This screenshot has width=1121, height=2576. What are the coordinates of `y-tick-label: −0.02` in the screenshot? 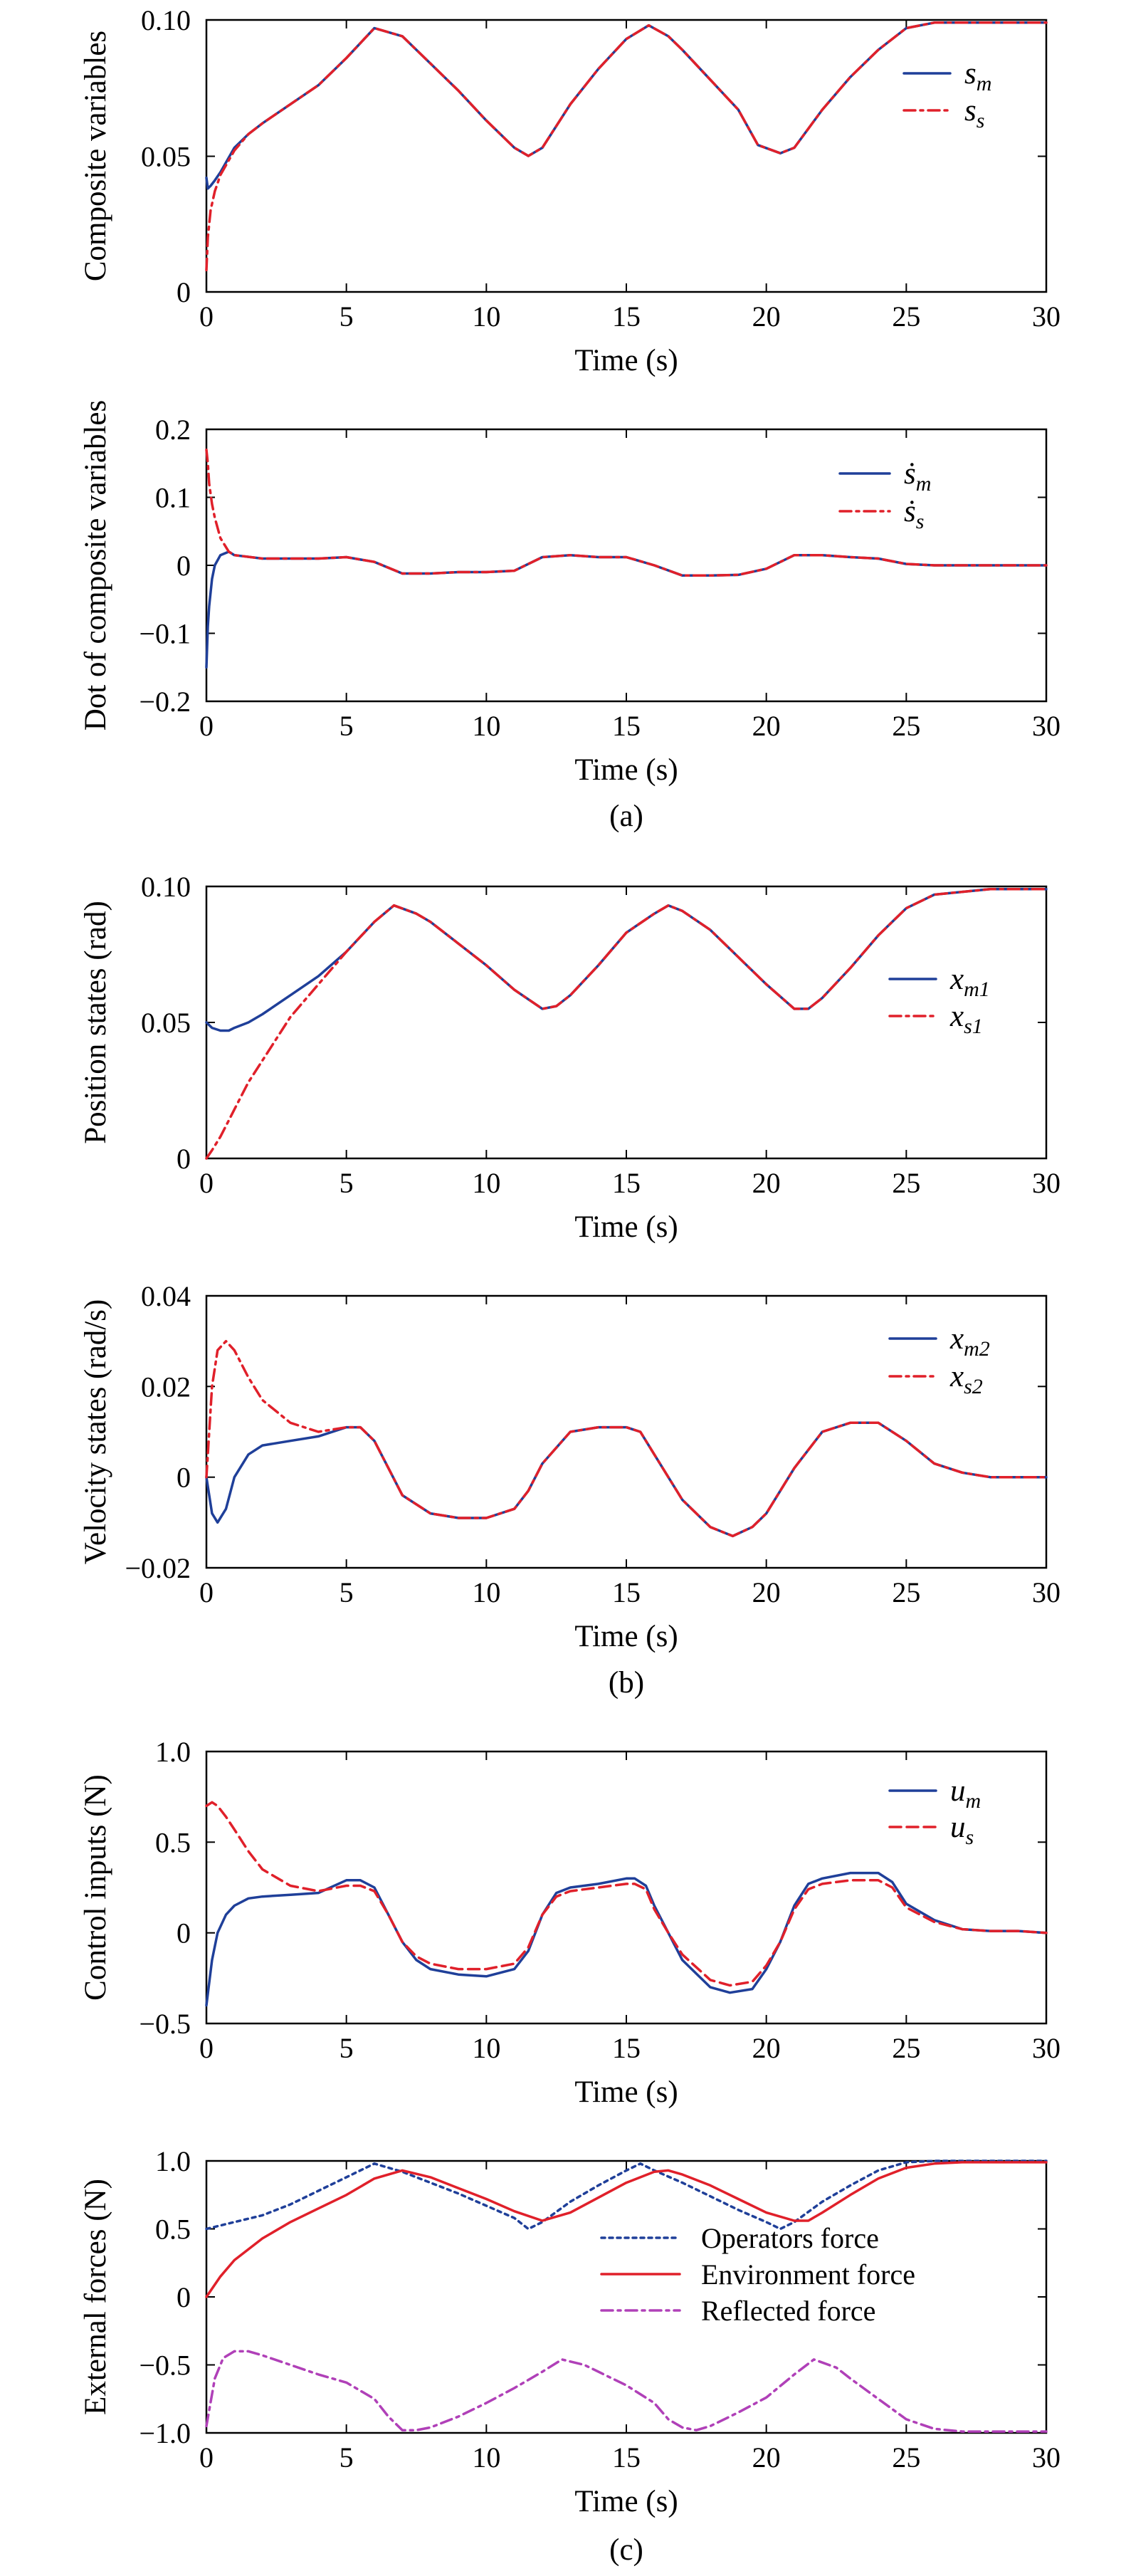 It's located at (158, 1568).